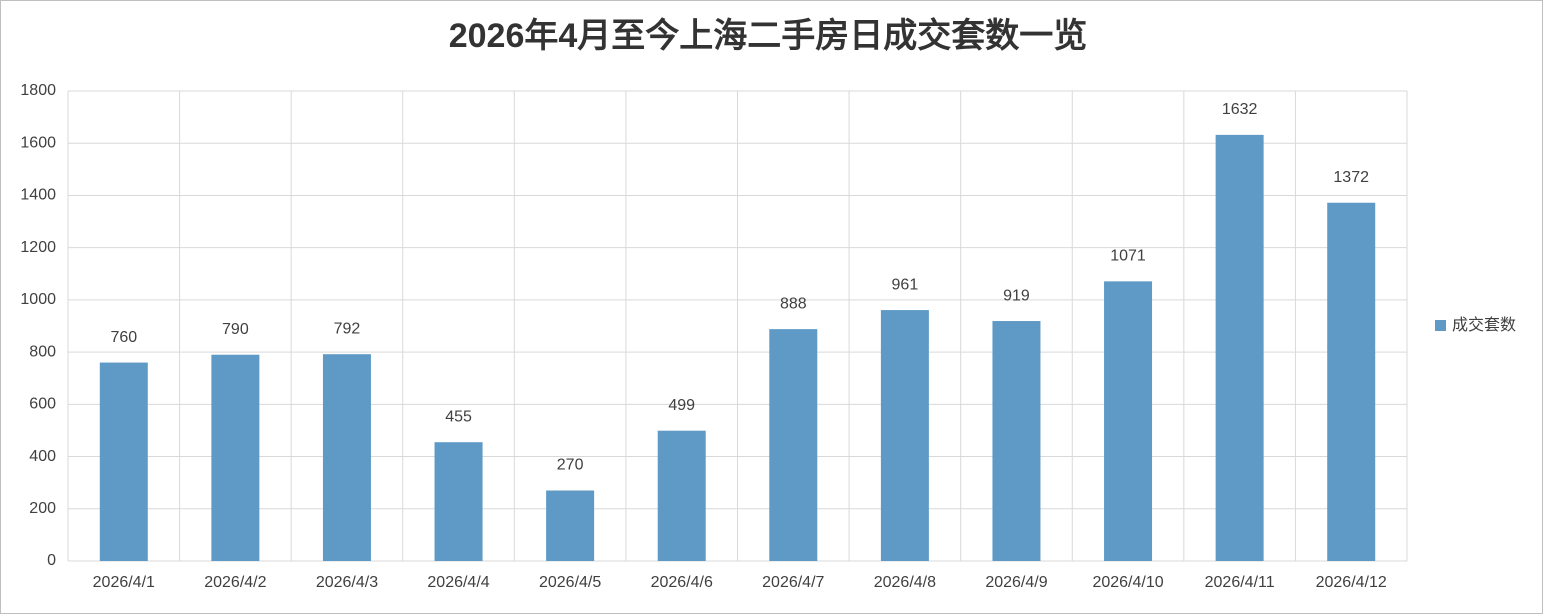  Describe the element at coordinates (42, 456) in the screenshot. I see `y-tick-label: 400` at that location.